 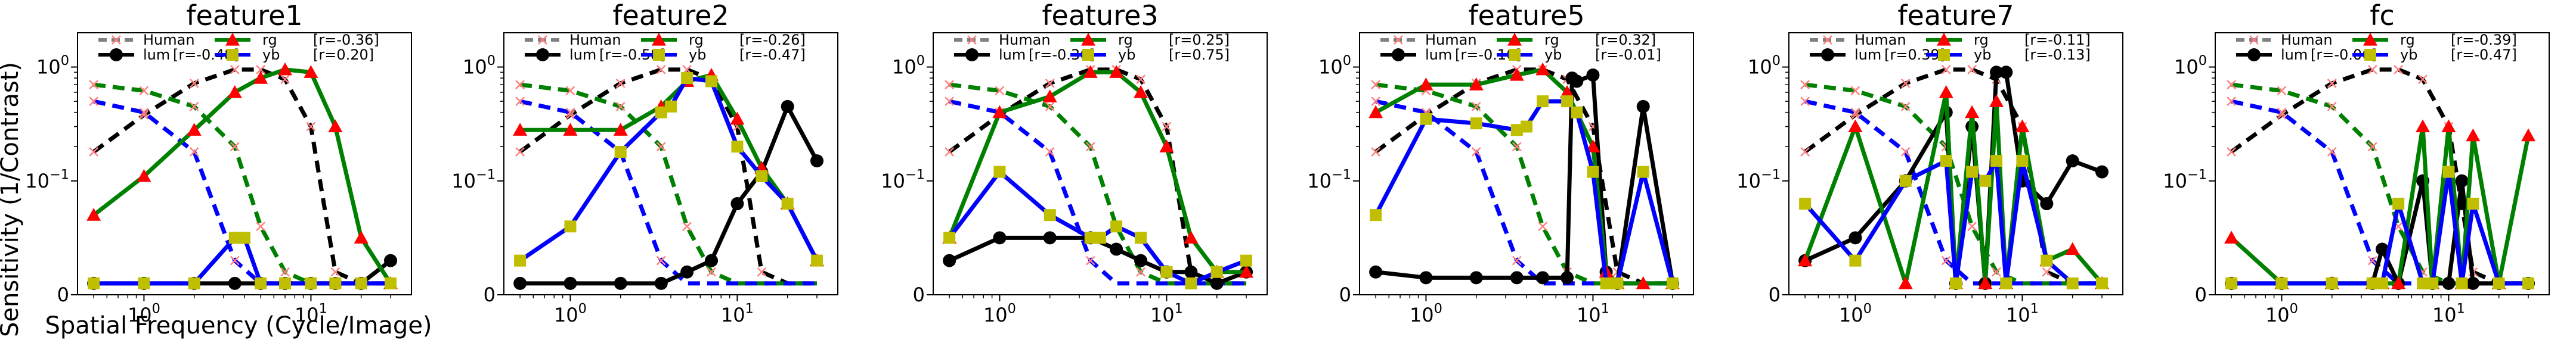 I want to click on lum-series-line, so click(x=669, y=195).